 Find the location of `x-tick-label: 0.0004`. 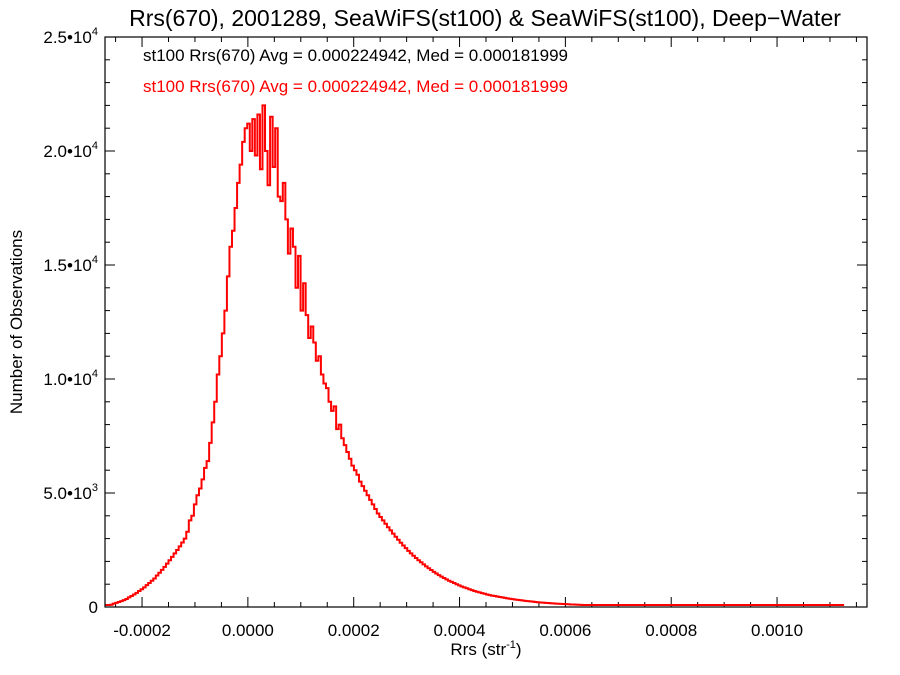

x-tick-label: 0.0004 is located at coordinates (460, 630).